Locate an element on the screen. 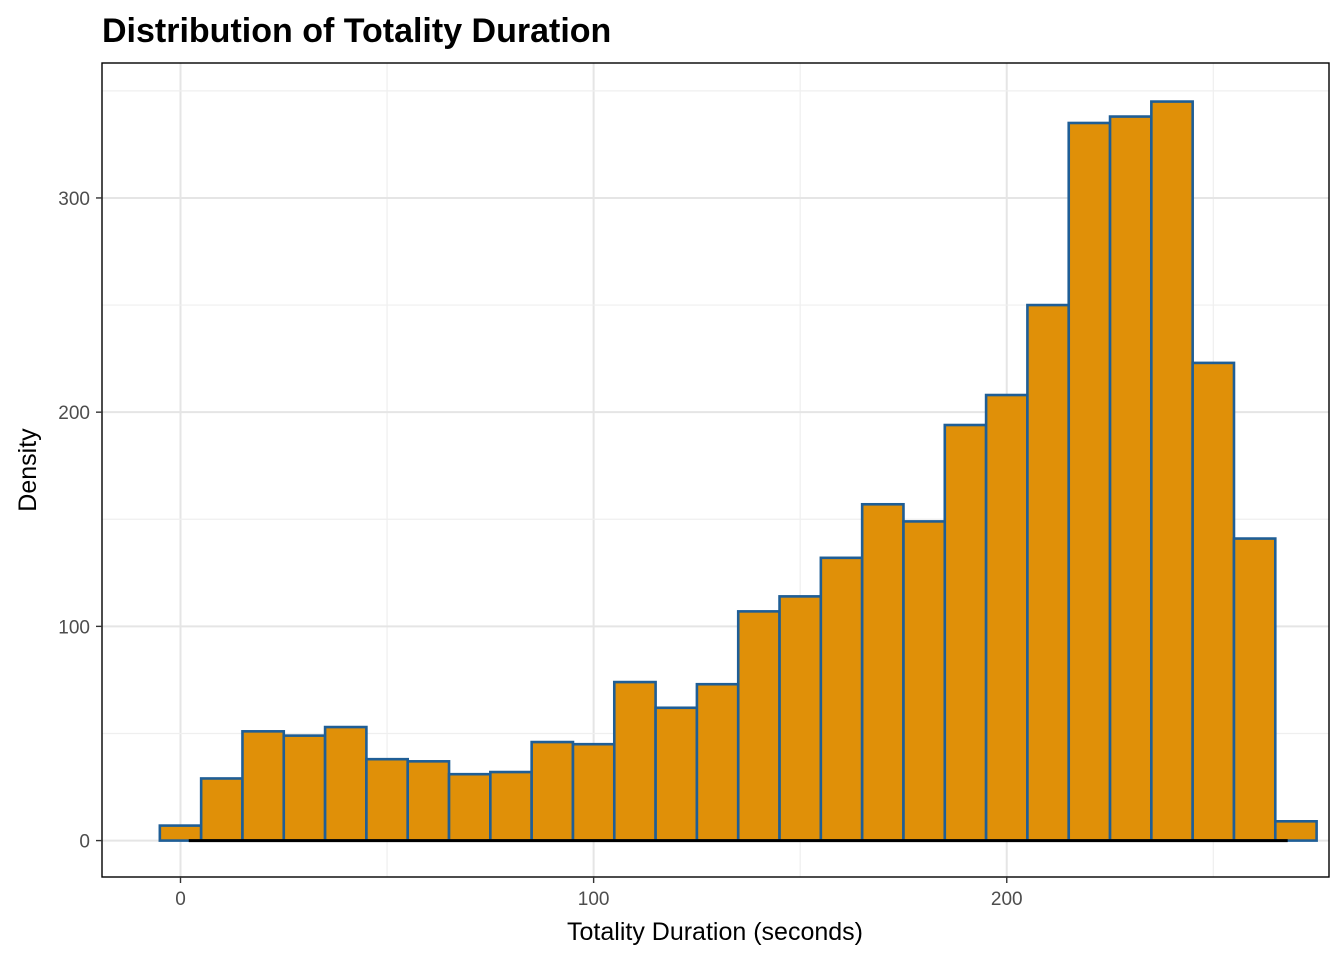 This screenshot has width=1344, height=960. y-tick-label: 200 is located at coordinates (74, 413).